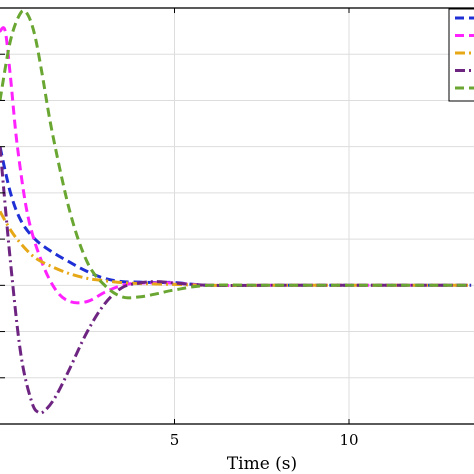 This screenshot has width=474, height=474. Describe the element at coordinates (175, 440) in the screenshot. I see `x-tick-label: 5` at that location.